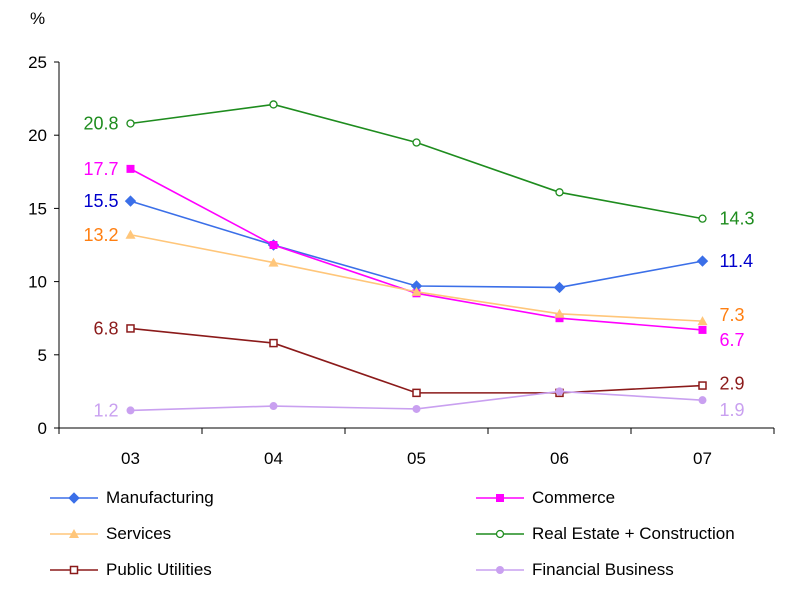  Describe the element at coordinates (574, 497) in the screenshot. I see `legend-label: Commerce` at that location.